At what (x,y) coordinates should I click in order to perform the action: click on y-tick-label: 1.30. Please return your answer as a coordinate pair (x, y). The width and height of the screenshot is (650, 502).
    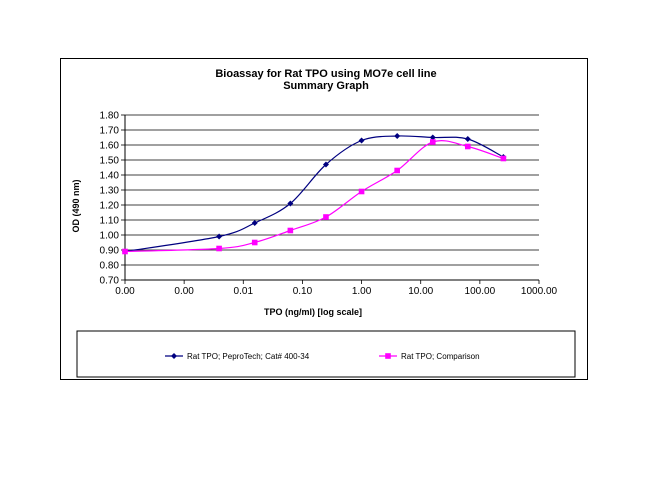
    Looking at the image, I should click on (110, 191).